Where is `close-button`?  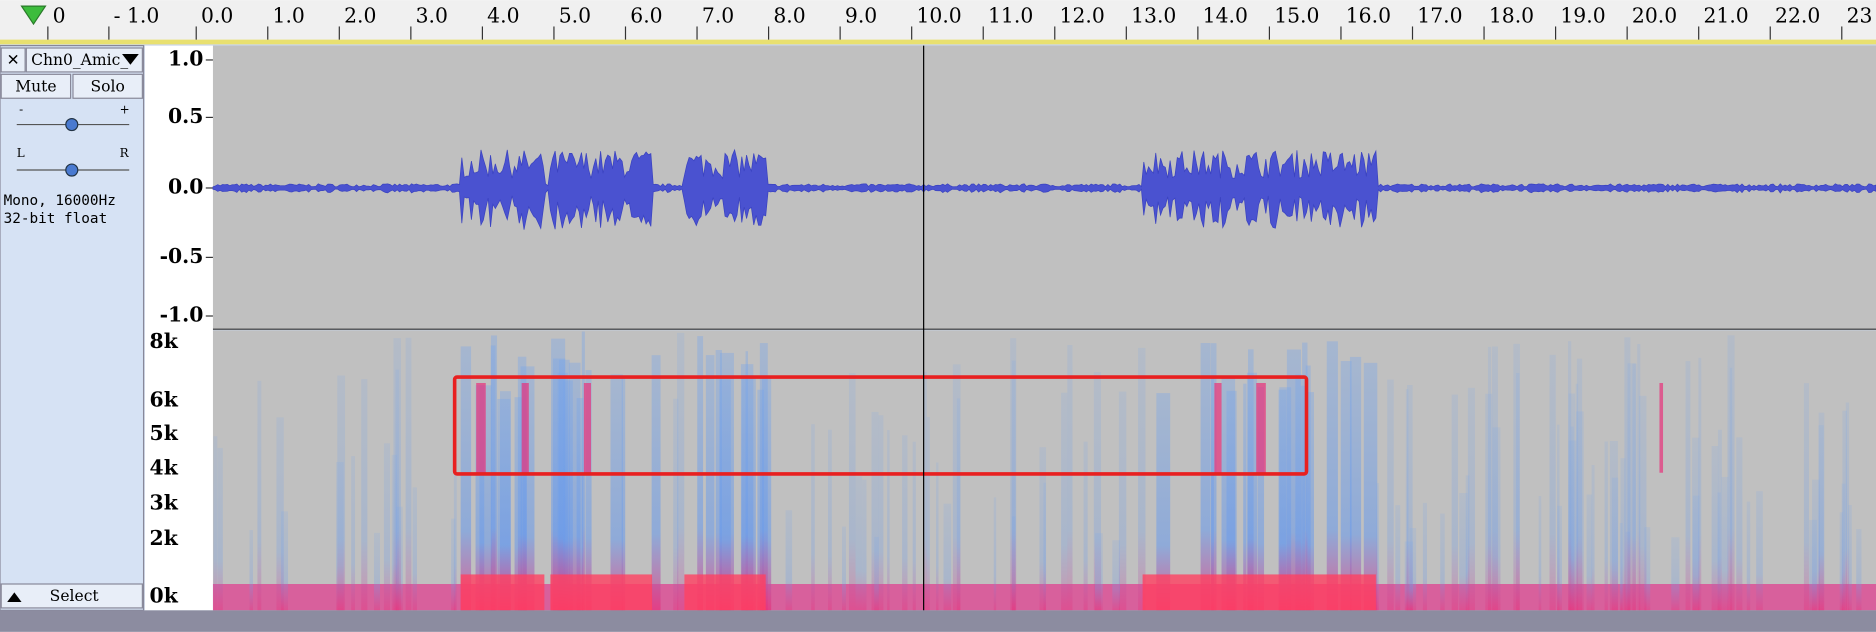 close-button is located at coordinates (13, 60).